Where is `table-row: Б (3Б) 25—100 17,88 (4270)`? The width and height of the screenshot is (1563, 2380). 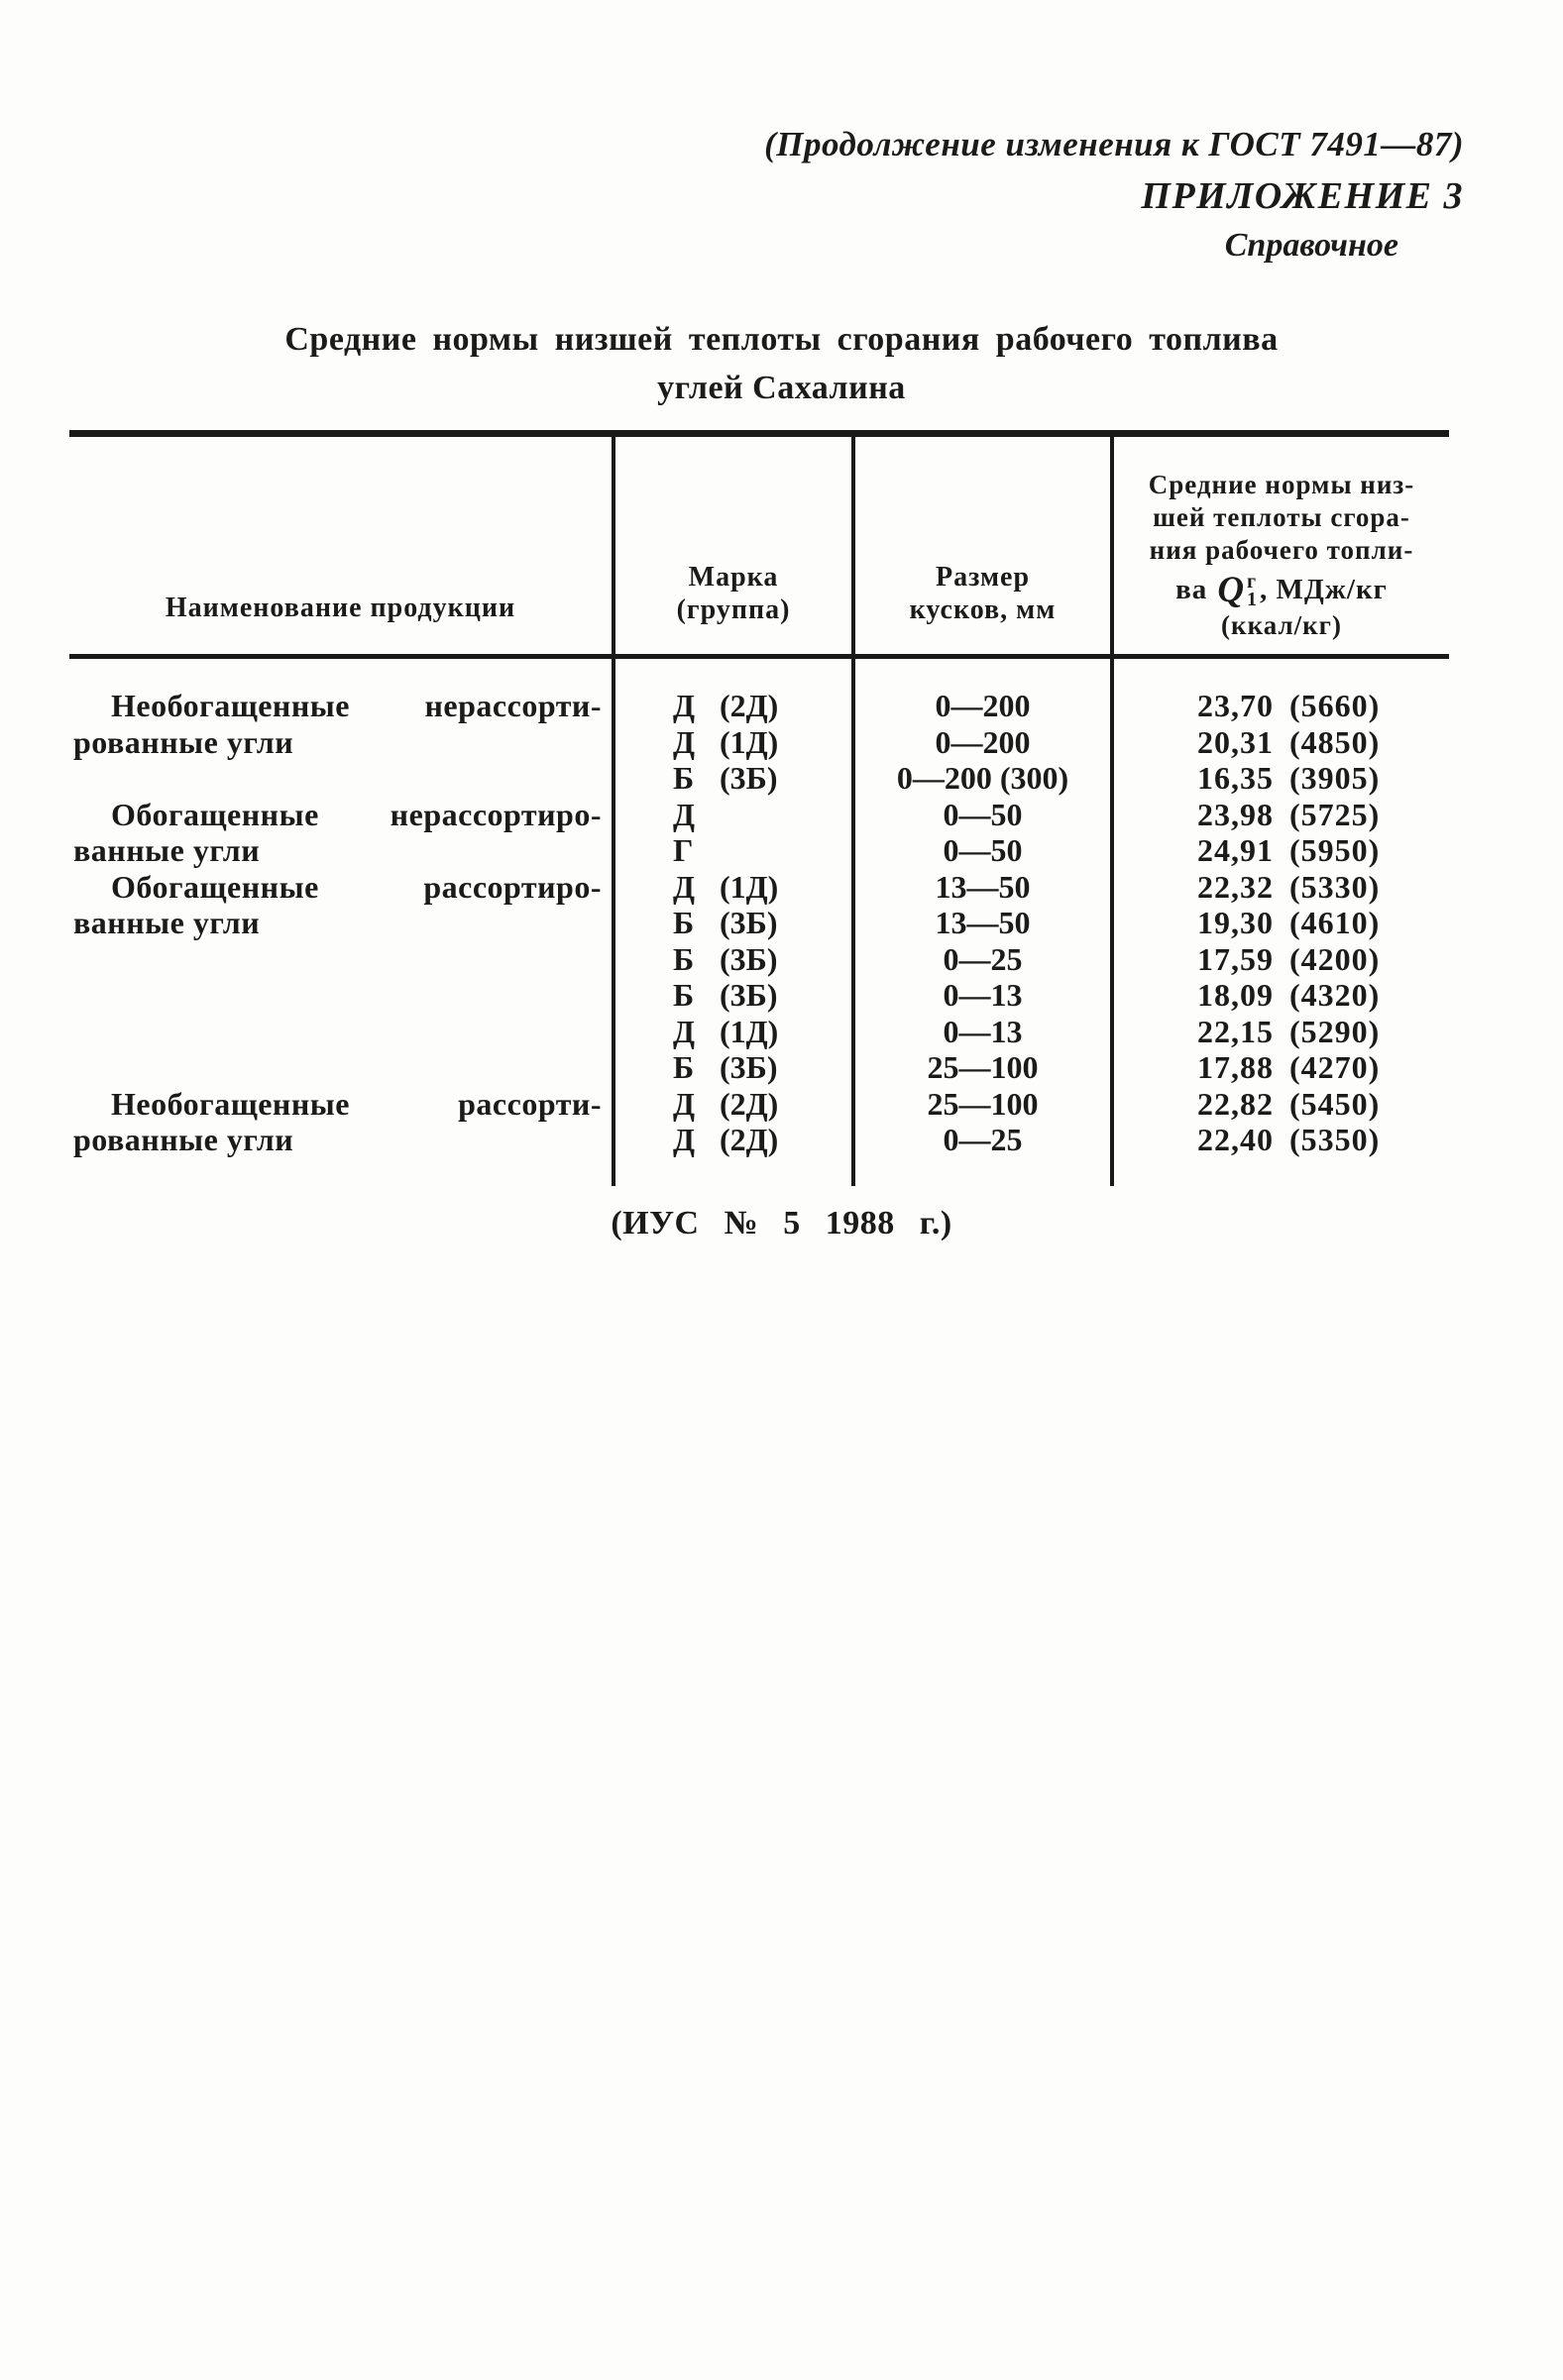
table-row: Б (3Б) 25—100 17,88 (4270) is located at coordinates (759, 1067).